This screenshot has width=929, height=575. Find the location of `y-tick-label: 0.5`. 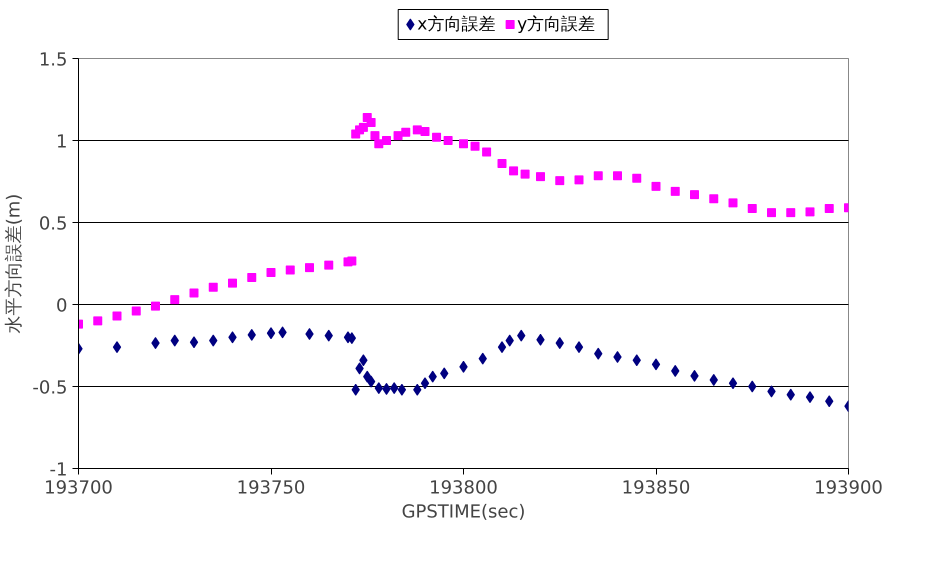

y-tick-label: 0.5 is located at coordinates (53, 224).